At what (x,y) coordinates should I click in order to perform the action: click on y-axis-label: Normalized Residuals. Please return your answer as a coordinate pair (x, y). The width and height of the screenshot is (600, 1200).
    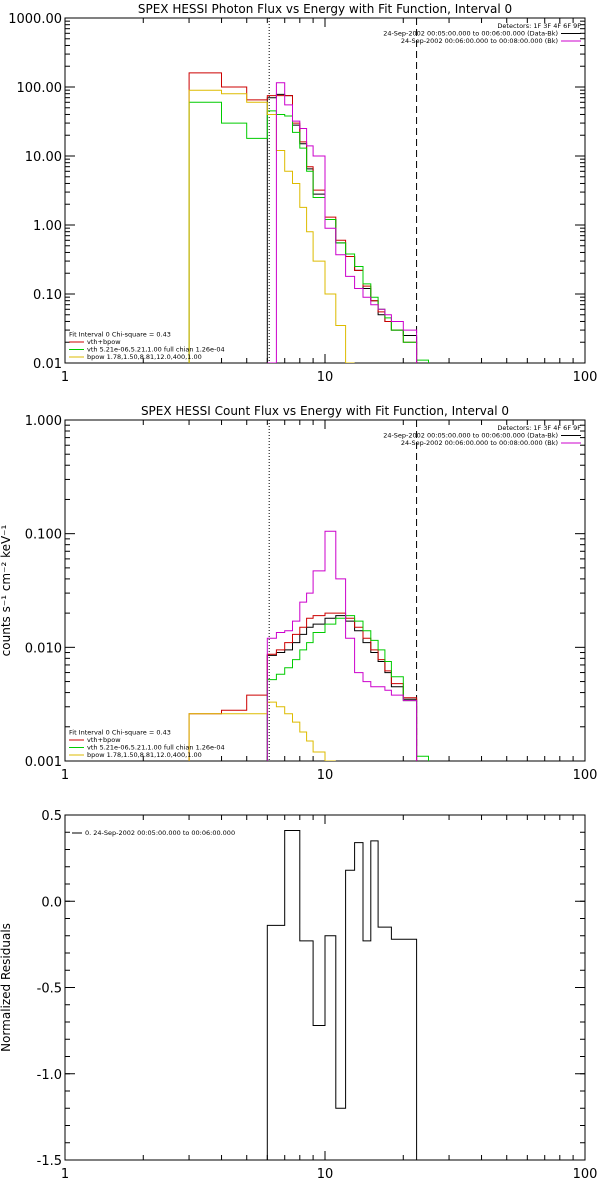
    Looking at the image, I should click on (6, 987).